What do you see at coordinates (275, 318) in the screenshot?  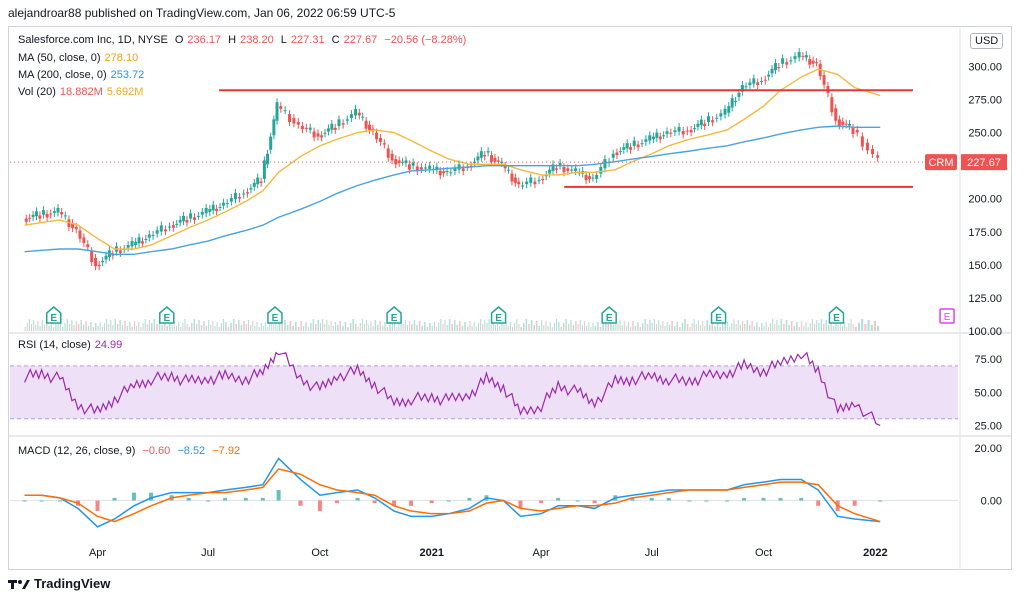 I see `earnings-marker-label: E` at bounding box center [275, 318].